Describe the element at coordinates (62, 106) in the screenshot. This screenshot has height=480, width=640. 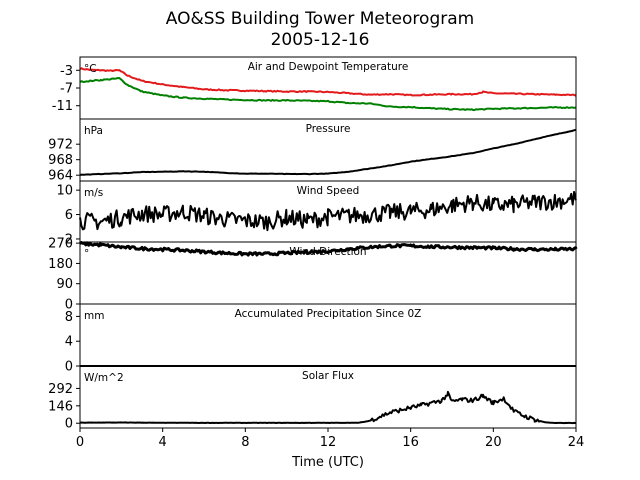
I see `y-tick-label: -11` at that location.